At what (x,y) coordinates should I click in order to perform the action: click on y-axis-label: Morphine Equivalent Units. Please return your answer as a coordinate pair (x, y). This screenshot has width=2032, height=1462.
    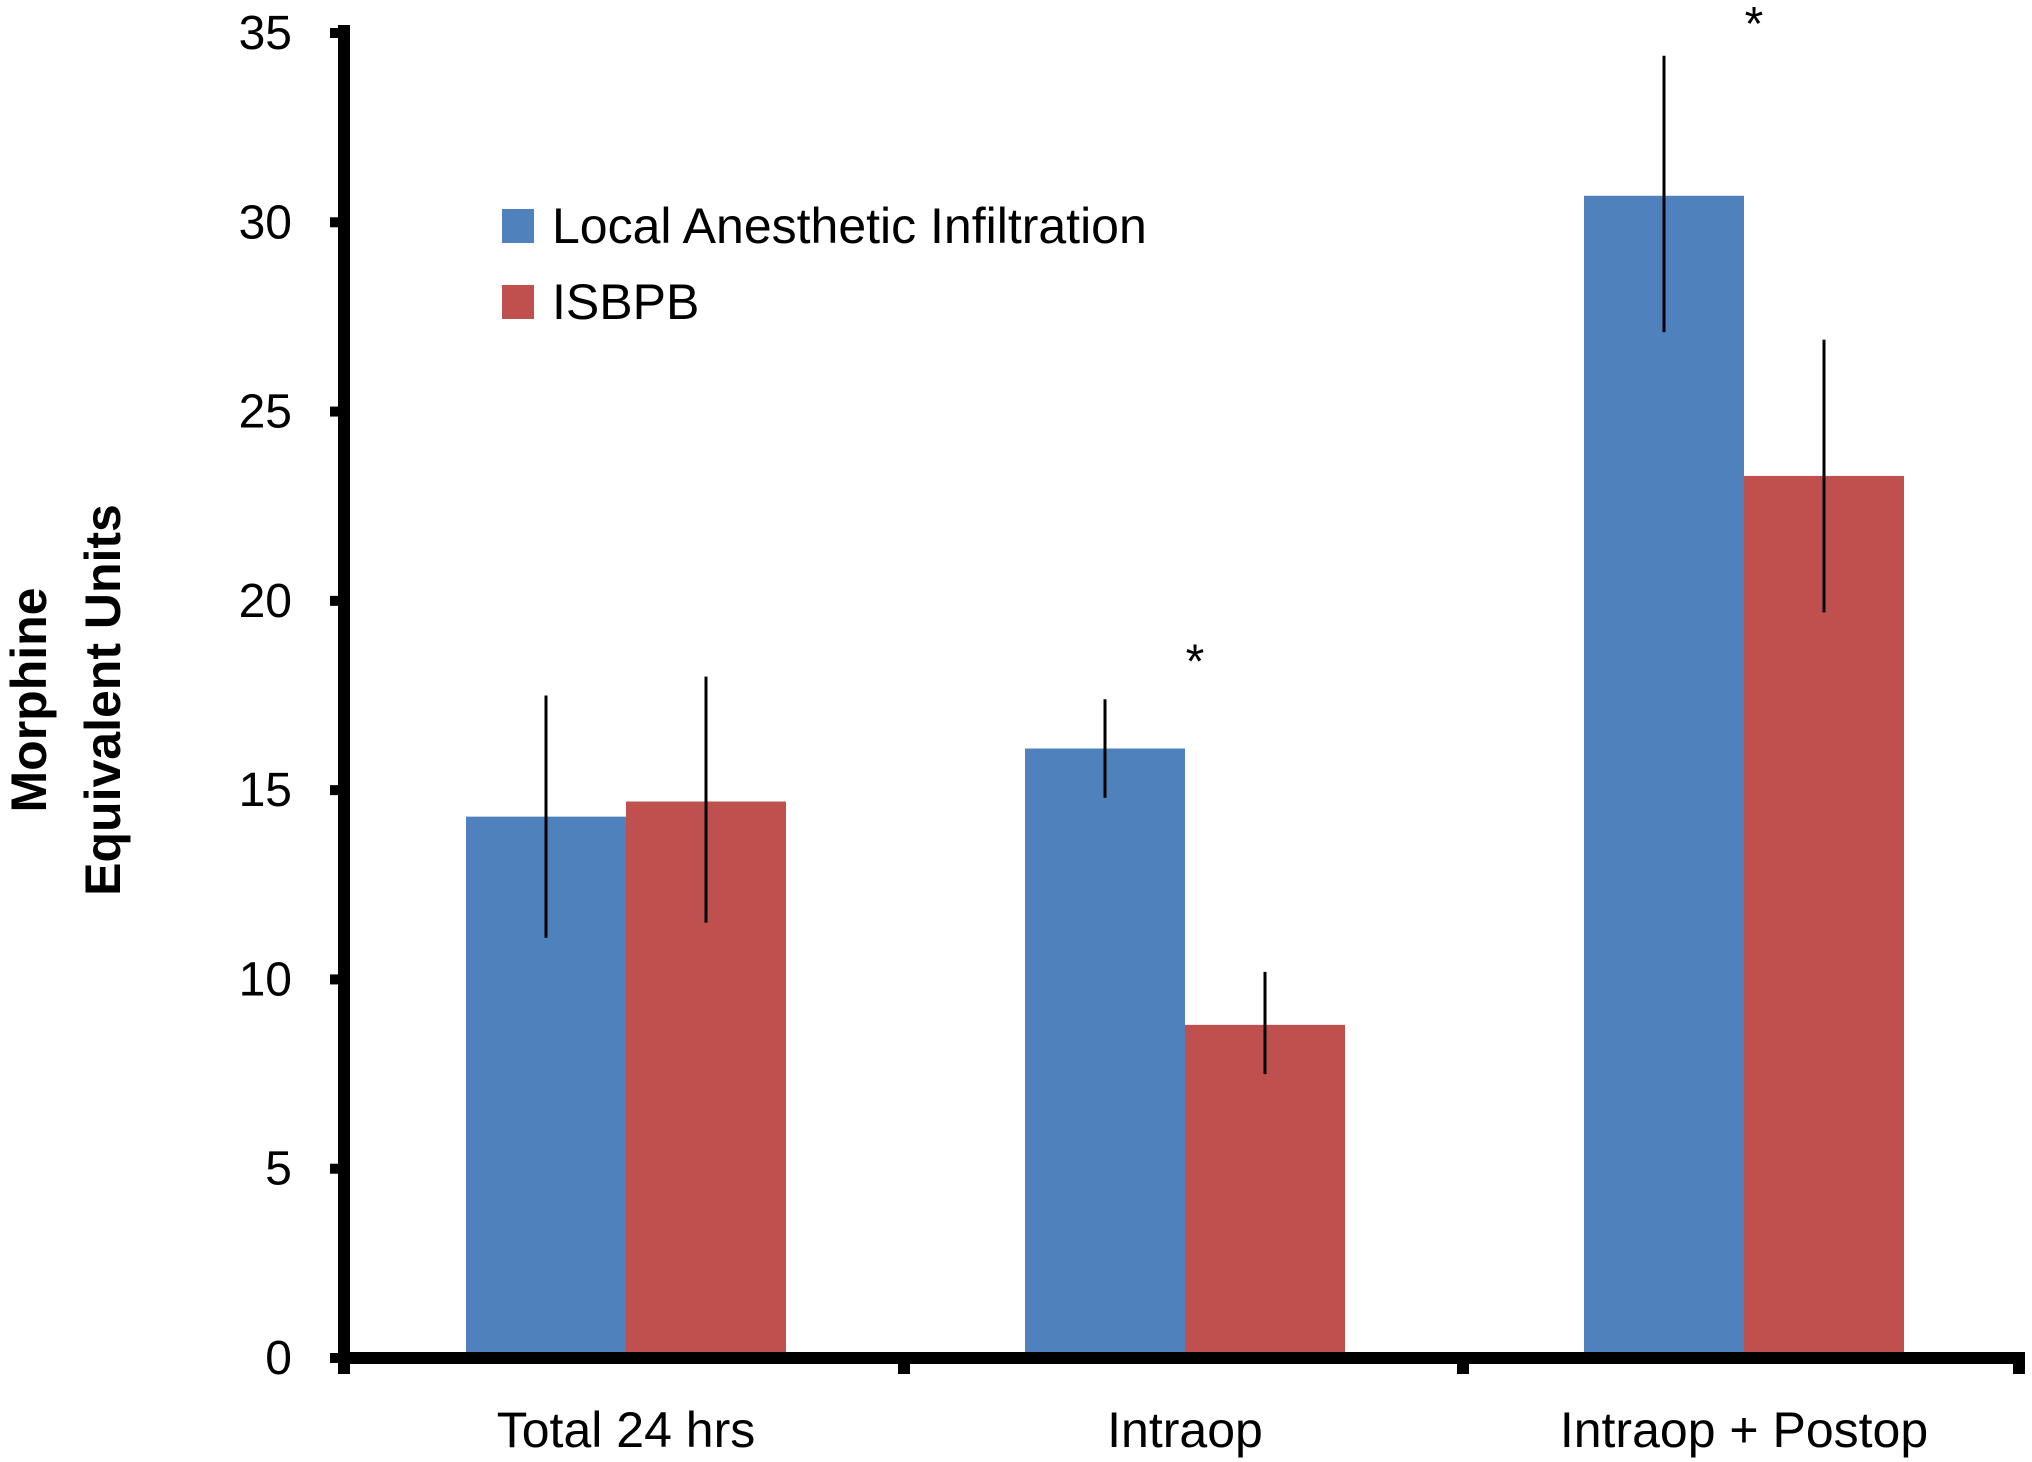
    Looking at the image, I should click on (66, 700).